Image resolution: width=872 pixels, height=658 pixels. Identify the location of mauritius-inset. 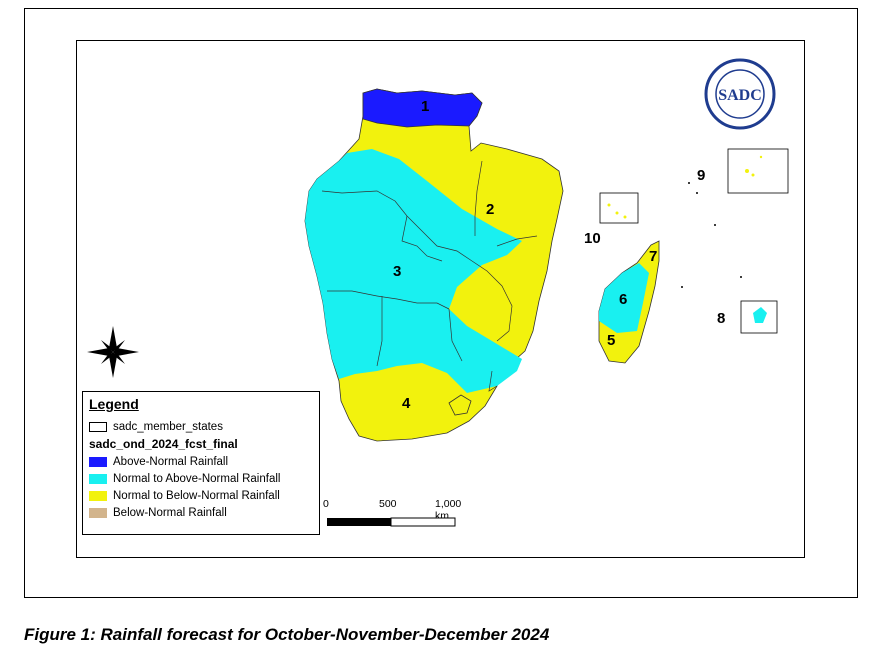
(759, 317).